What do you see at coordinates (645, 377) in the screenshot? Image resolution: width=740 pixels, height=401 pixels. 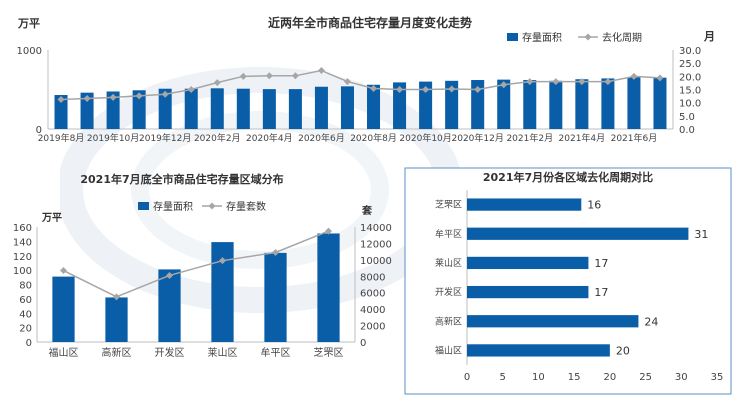 I see `district-cycle-x-tick: 25` at bounding box center [645, 377].